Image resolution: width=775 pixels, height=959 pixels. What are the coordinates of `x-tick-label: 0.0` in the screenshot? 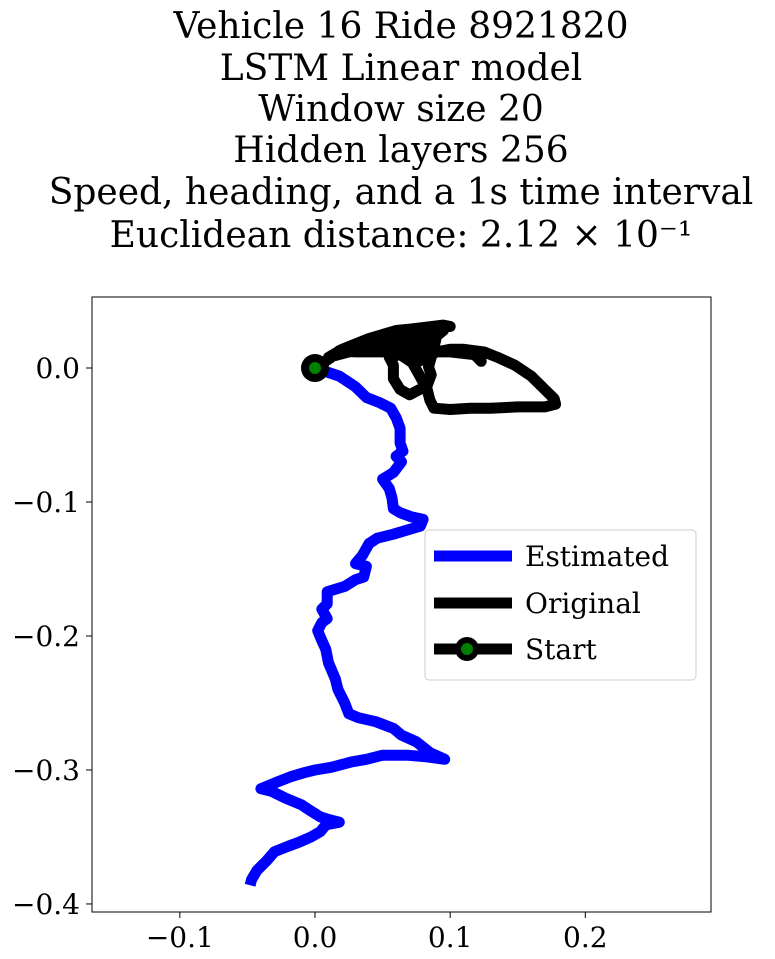 It's located at (315, 937).